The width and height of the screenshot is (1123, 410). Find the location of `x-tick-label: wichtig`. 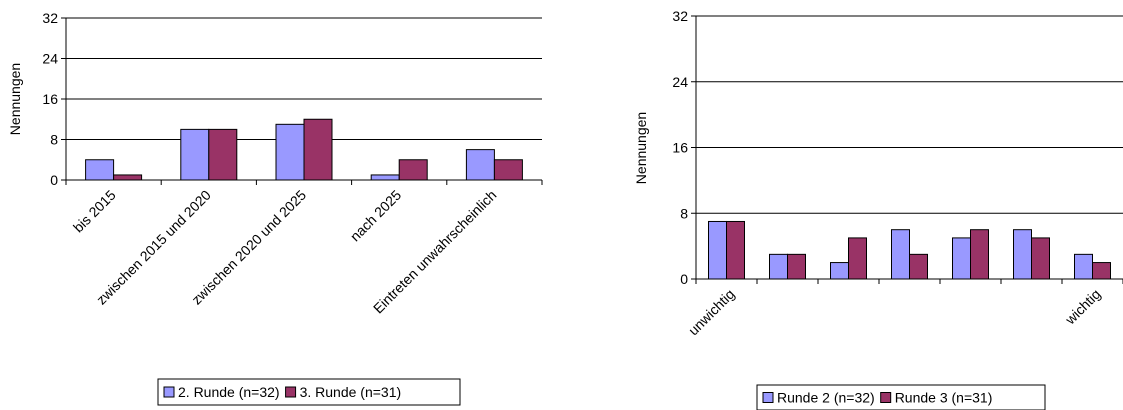

x-tick-label: wichtig is located at coordinates (1082, 307).